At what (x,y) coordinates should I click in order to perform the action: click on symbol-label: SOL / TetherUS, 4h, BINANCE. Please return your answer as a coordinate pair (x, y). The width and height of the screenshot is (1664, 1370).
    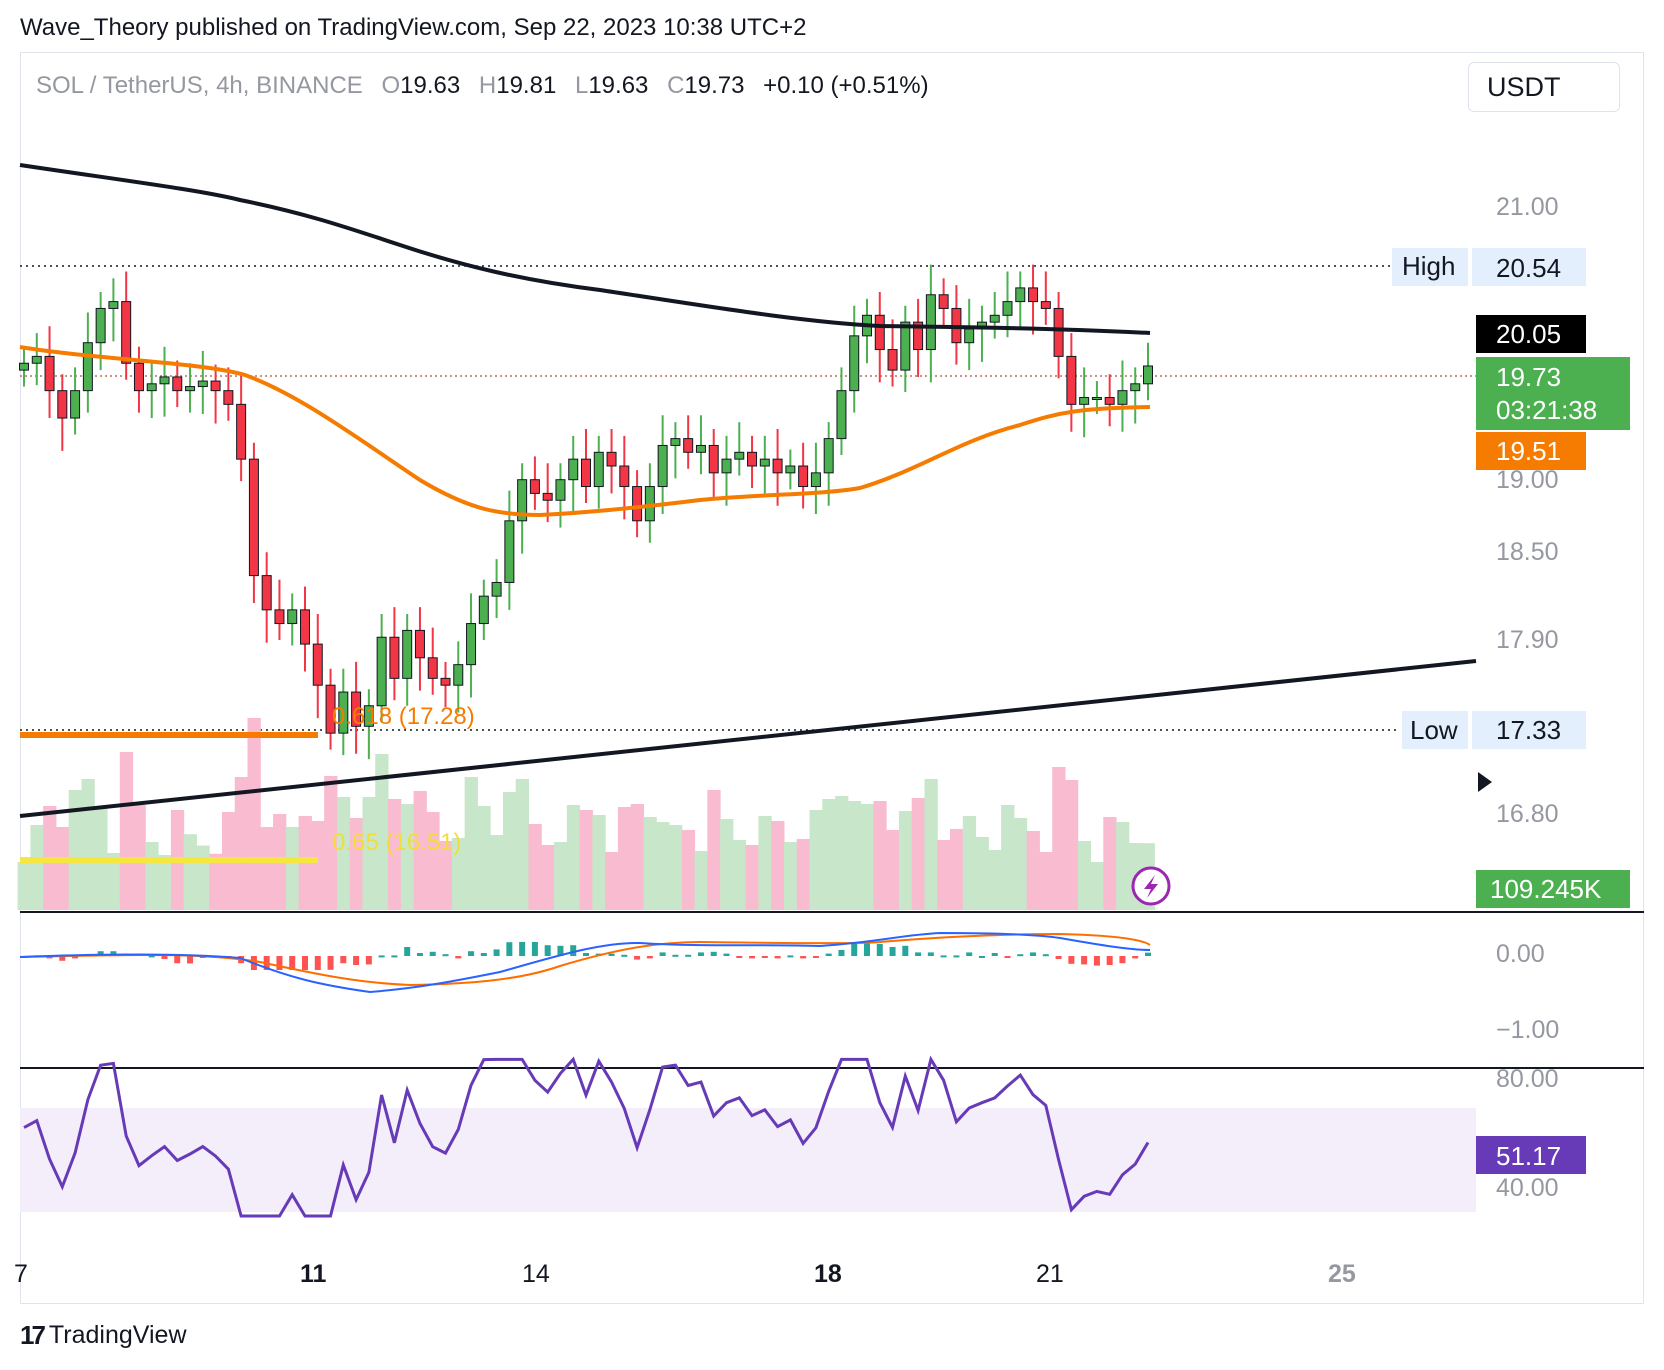
    Looking at the image, I should click on (199, 85).